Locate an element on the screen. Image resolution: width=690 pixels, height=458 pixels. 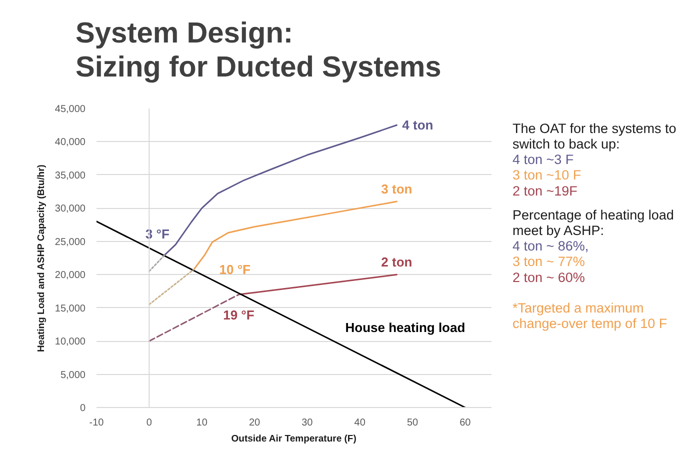
x-tick-label: 60 is located at coordinates (466, 423).